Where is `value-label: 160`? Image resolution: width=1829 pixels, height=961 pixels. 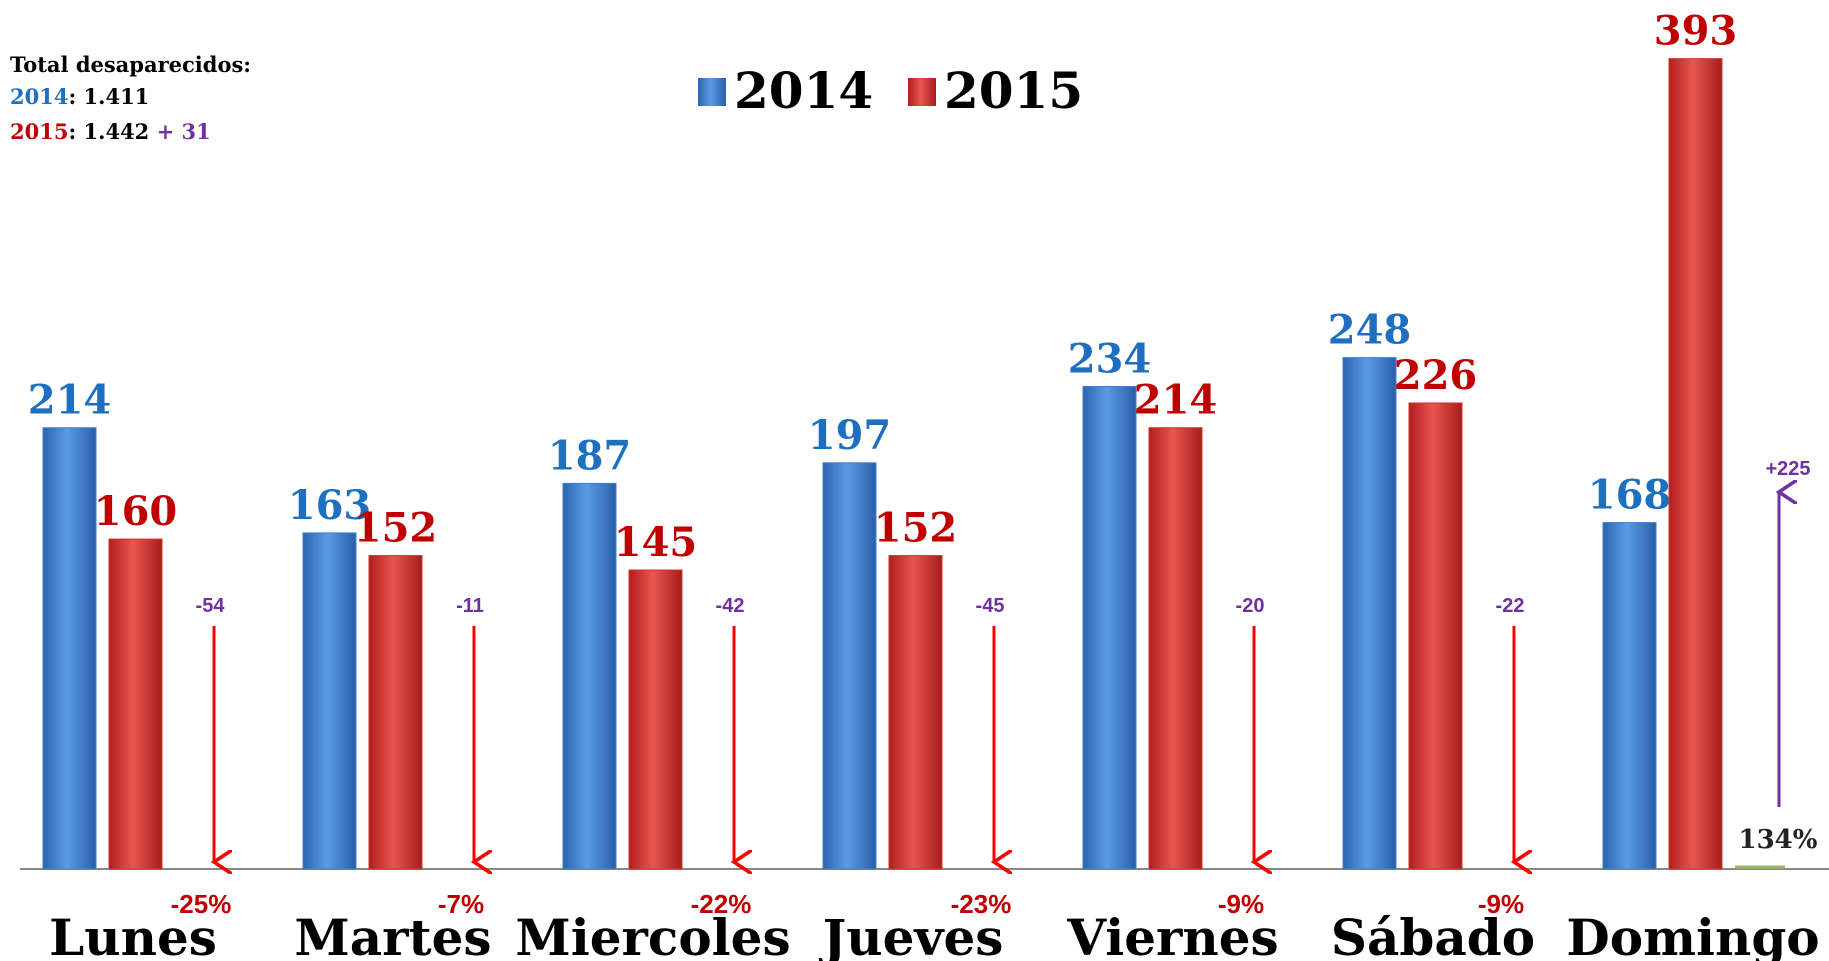
value-label: 160 is located at coordinates (136, 511).